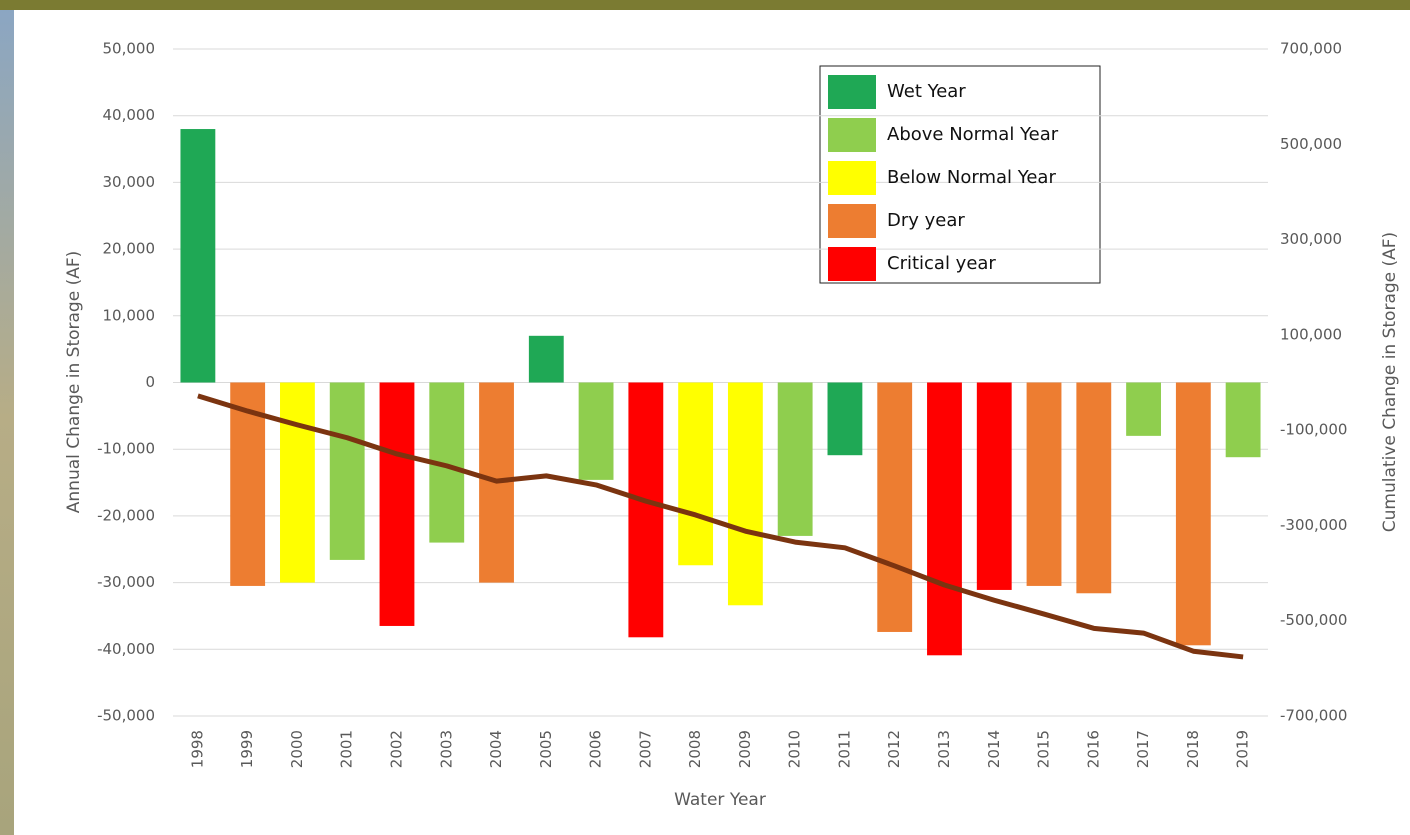  What do you see at coordinates (126, 515) in the screenshot?
I see `y-tick-label: -20,000` at bounding box center [126, 515].